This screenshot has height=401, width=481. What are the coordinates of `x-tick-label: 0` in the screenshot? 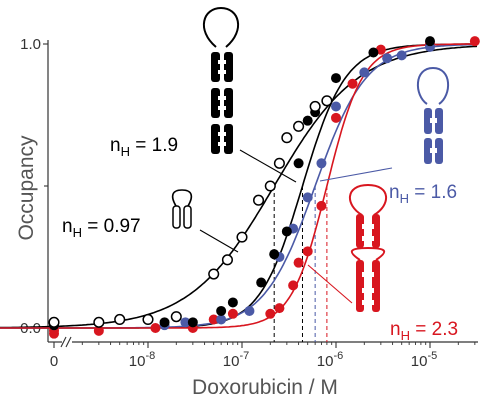 It's located at (54, 361).